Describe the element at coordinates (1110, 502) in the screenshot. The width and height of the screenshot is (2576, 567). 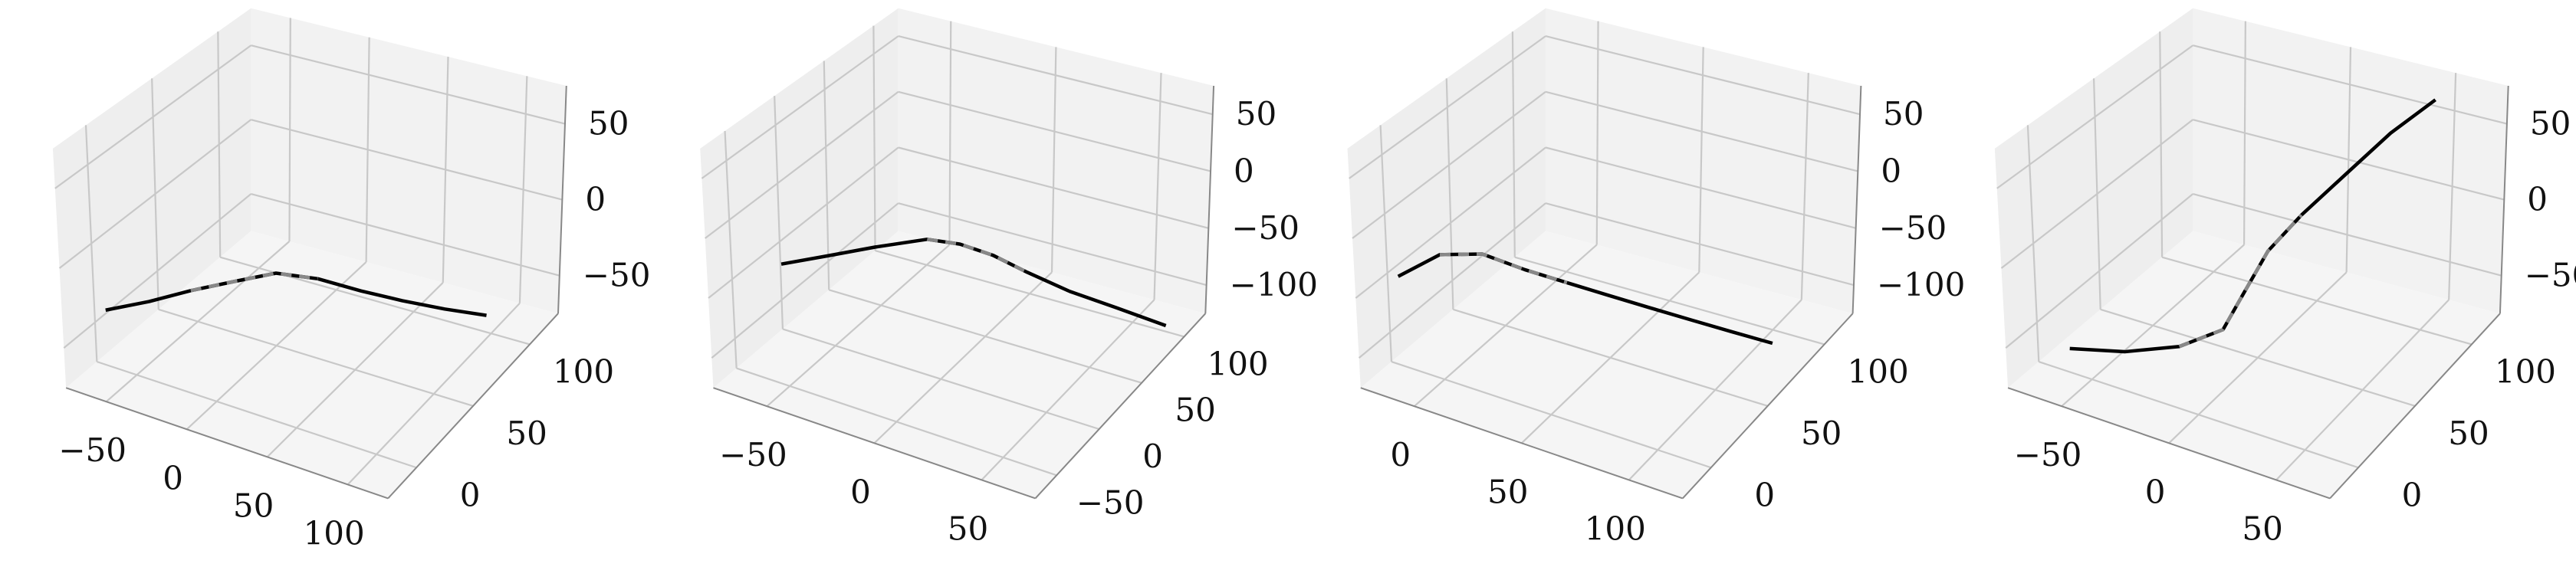
I see `y-tick-label: −50` at that location.